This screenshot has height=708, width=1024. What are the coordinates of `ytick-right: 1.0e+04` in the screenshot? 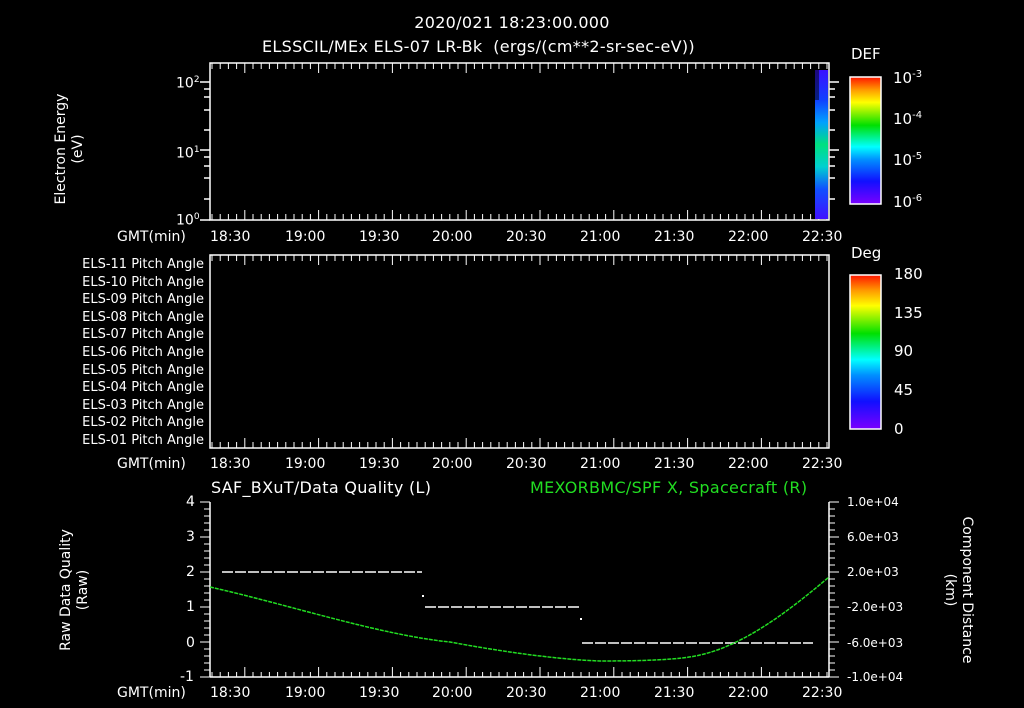 It's located at (873, 502).